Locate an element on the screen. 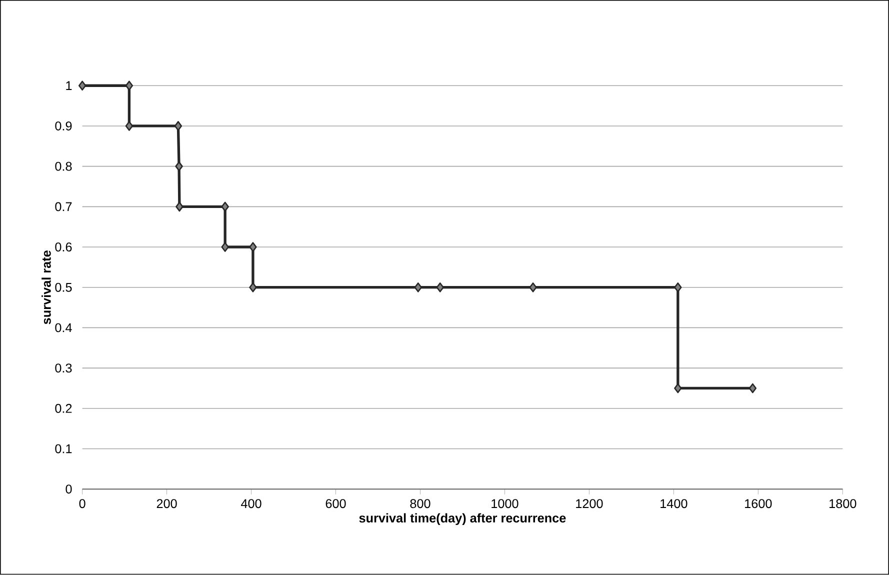 This screenshot has width=889, height=575. y-tick-label: 0.2 is located at coordinates (63, 409).